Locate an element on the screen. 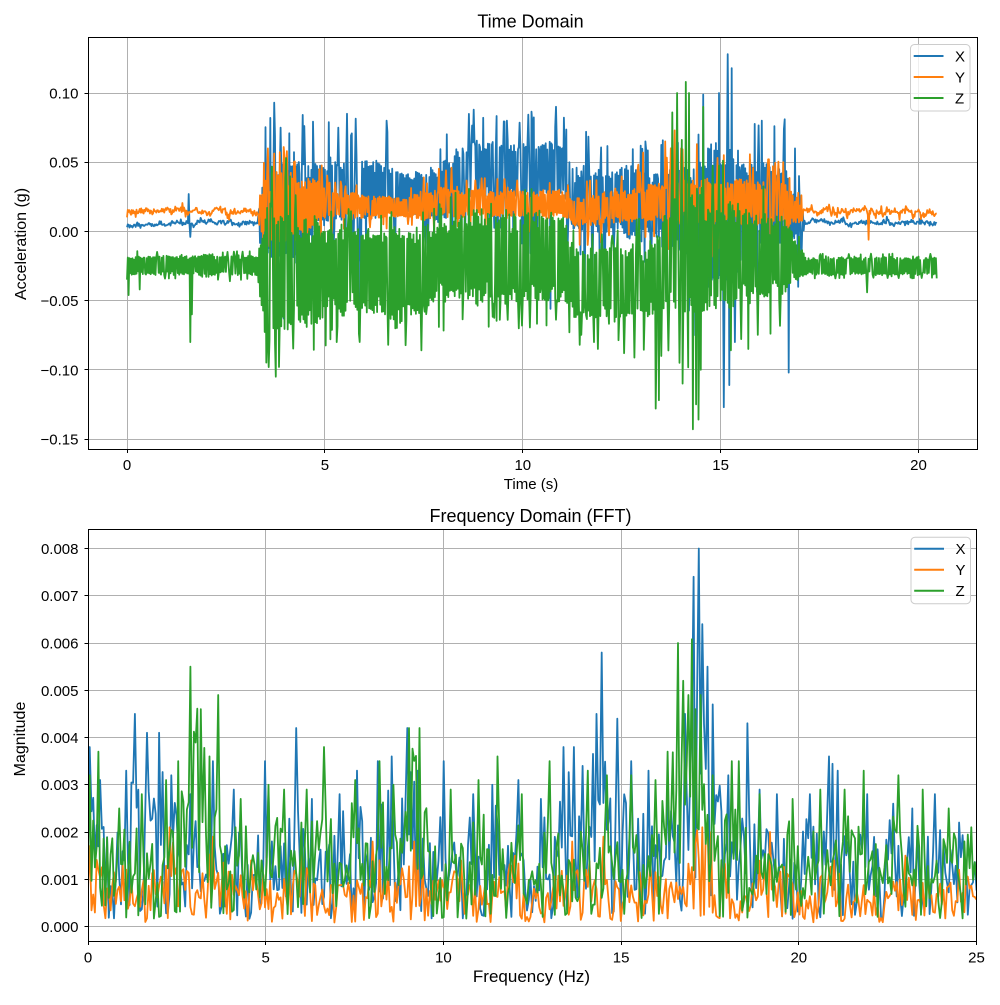 The height and width of the screenshot is (1005, 1000). svg-text: −0.05 is located at coordinates (60, 301).